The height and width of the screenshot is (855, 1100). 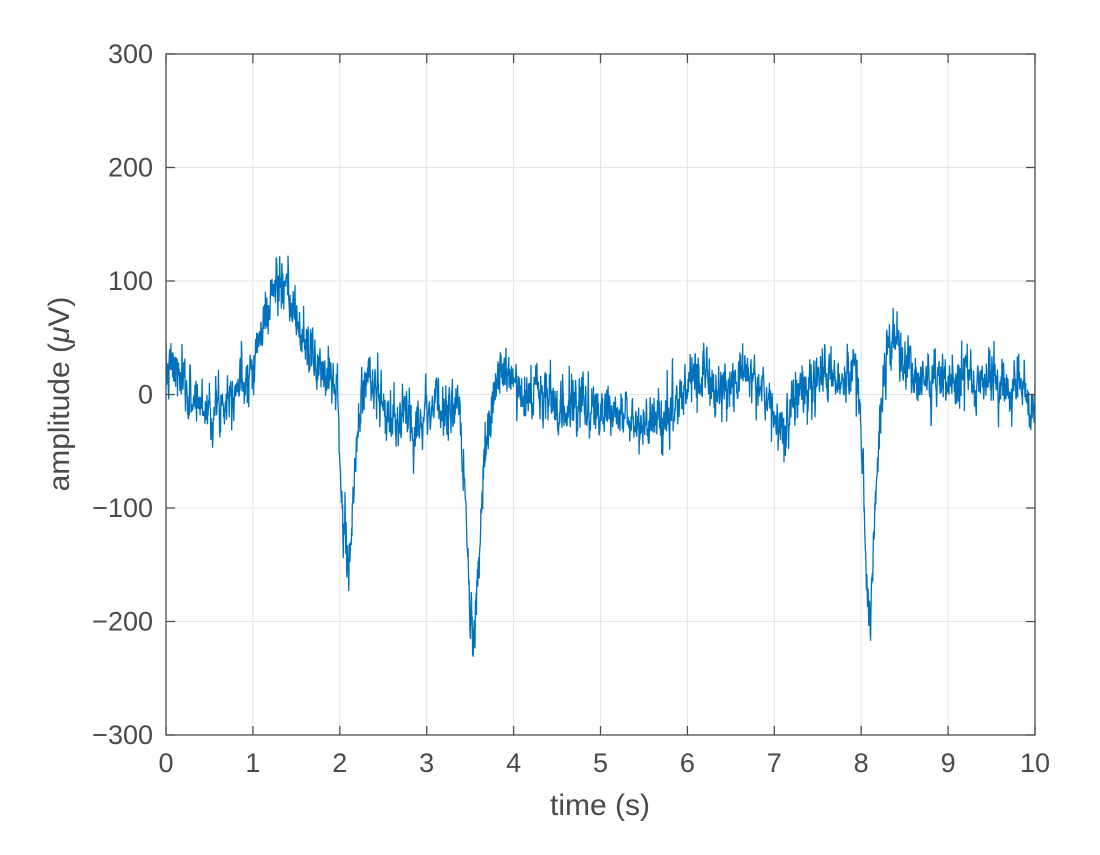 What do you see at coordinates (165, 763) in the screenshot?
I see `x-tick-label: 0` at bounding box center [165, 763].